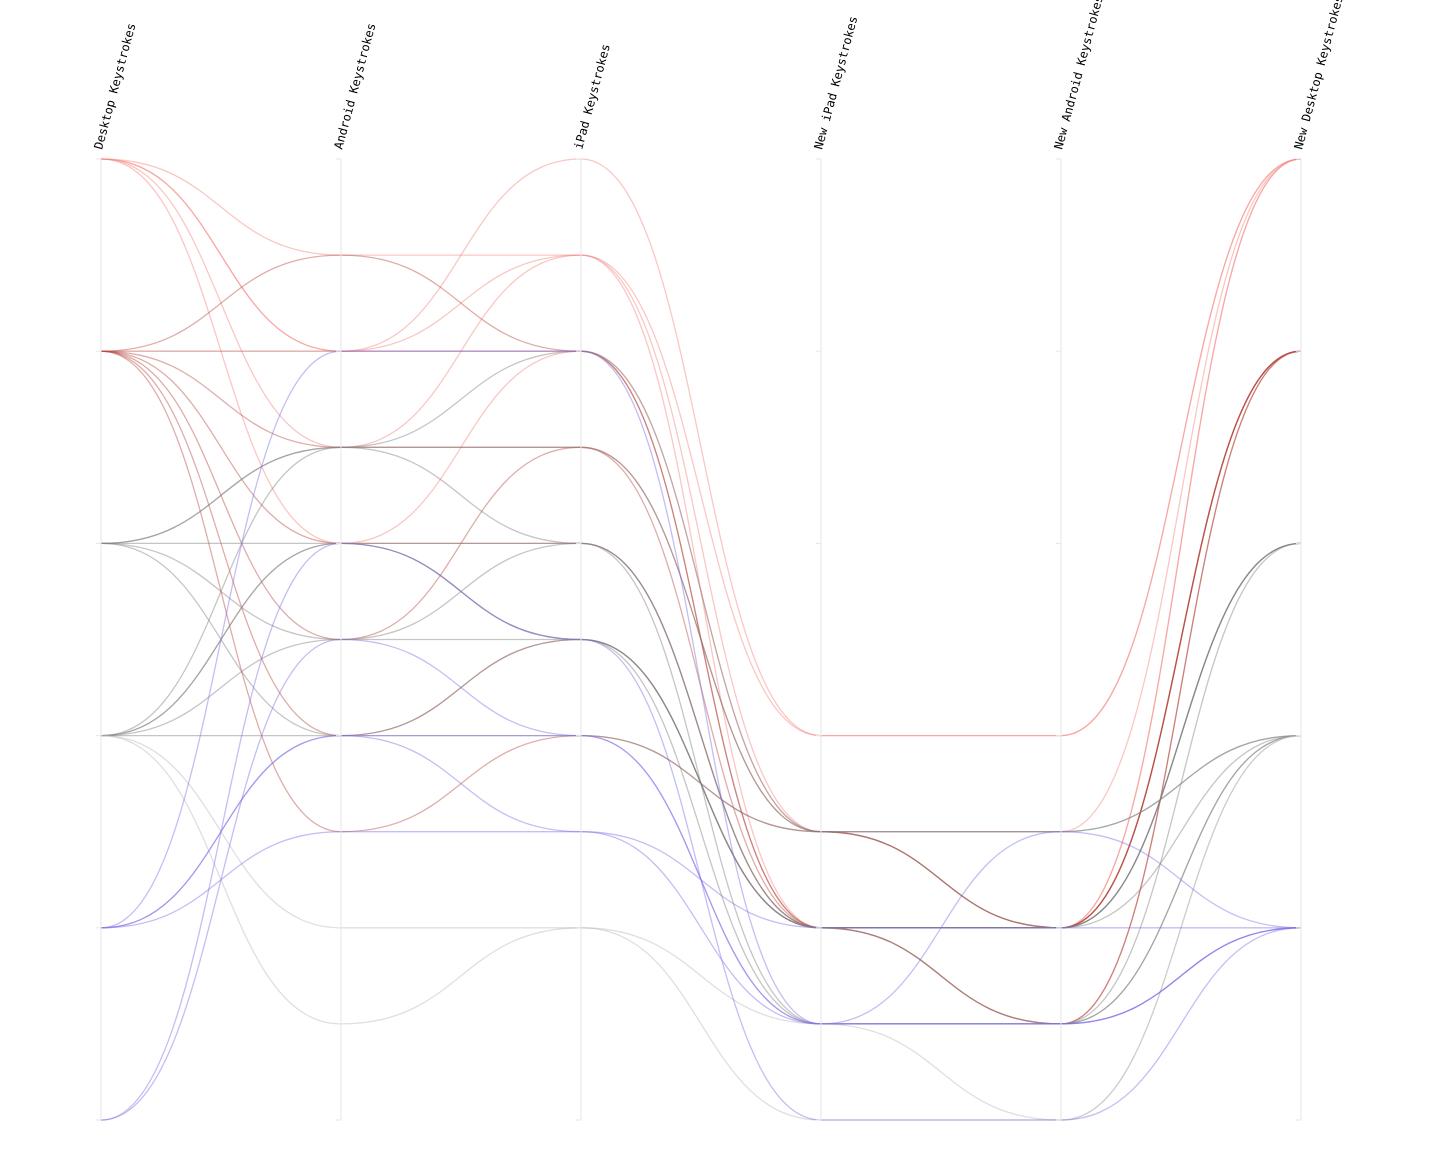 This screenshot has height=1151, width=1444. Describe the element at coordinates (1078, 75) in the screenshot. I see `axis-label: New Android Keystrokes` at that location.